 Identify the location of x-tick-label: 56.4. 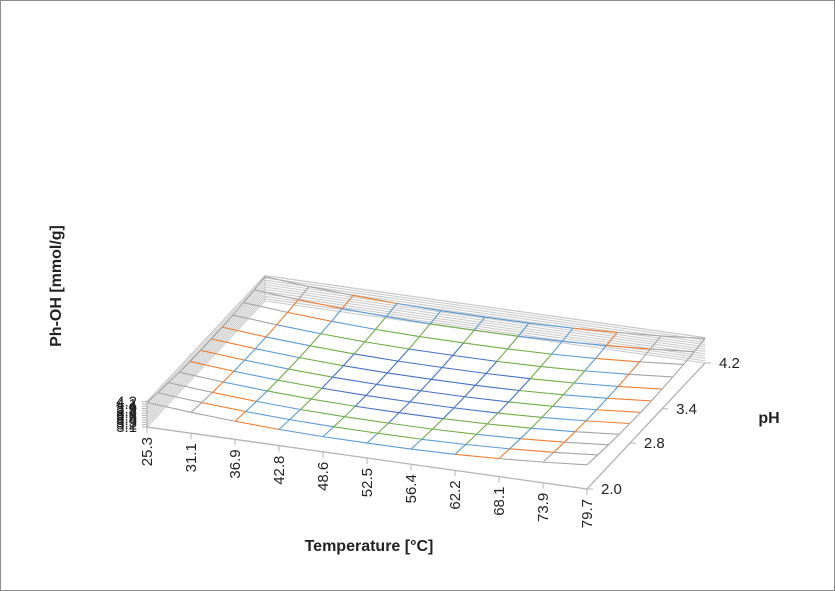
(411, 488).